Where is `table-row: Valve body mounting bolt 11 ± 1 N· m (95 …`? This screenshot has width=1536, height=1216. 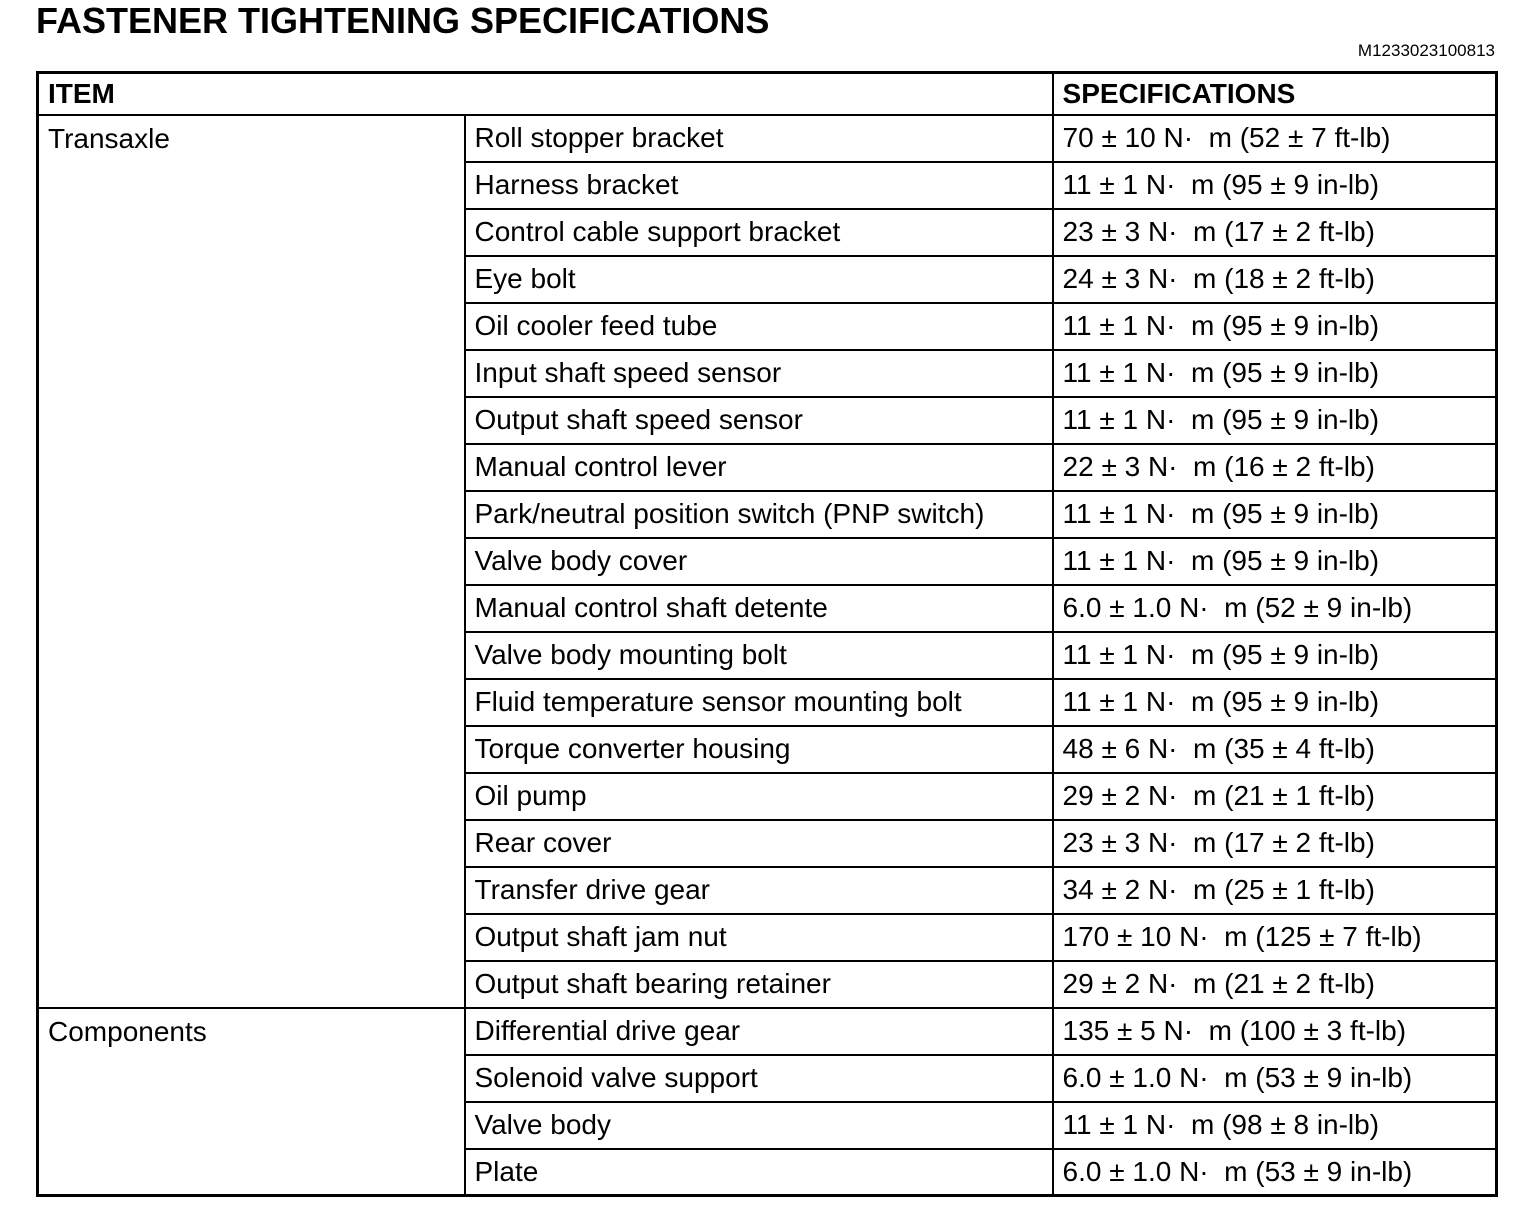 table-row: Valve body mounting bolt 11 ± 1 N· m (95 … is located at coordinates (768, 655).